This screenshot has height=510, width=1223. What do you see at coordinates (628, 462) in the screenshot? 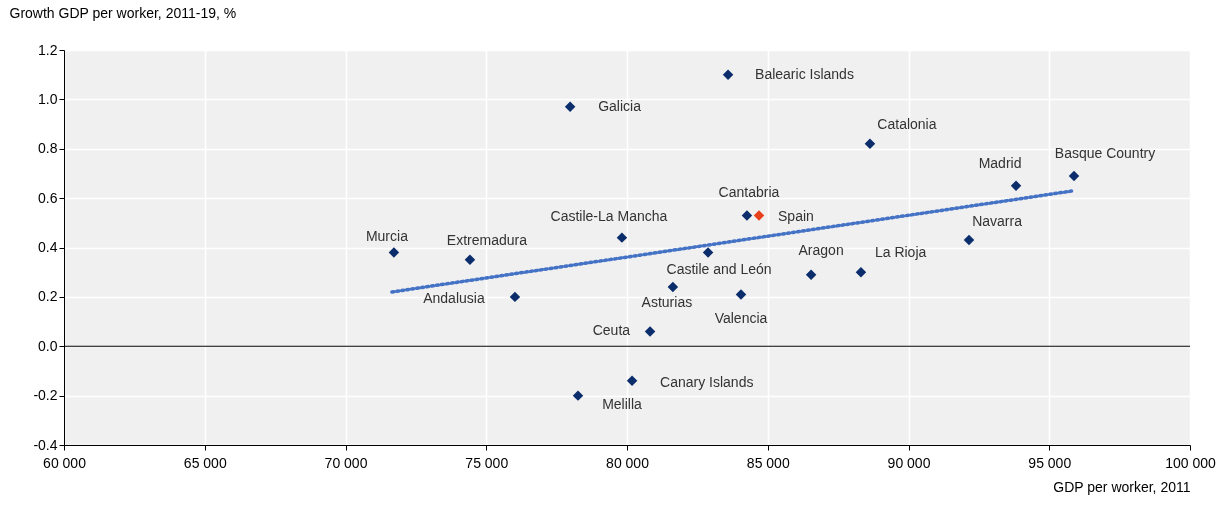
I see `x-tick-label: 80 000` at bounding box center [628, 462].